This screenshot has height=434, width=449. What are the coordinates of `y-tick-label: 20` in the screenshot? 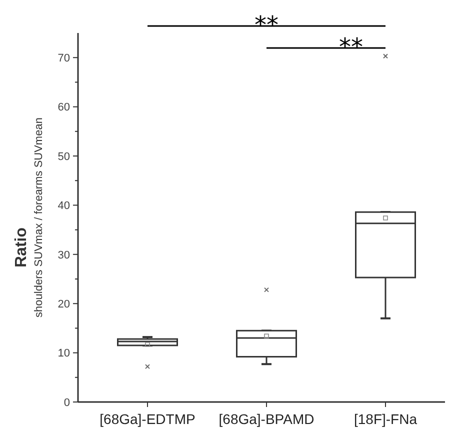 It's located at (64, 304).